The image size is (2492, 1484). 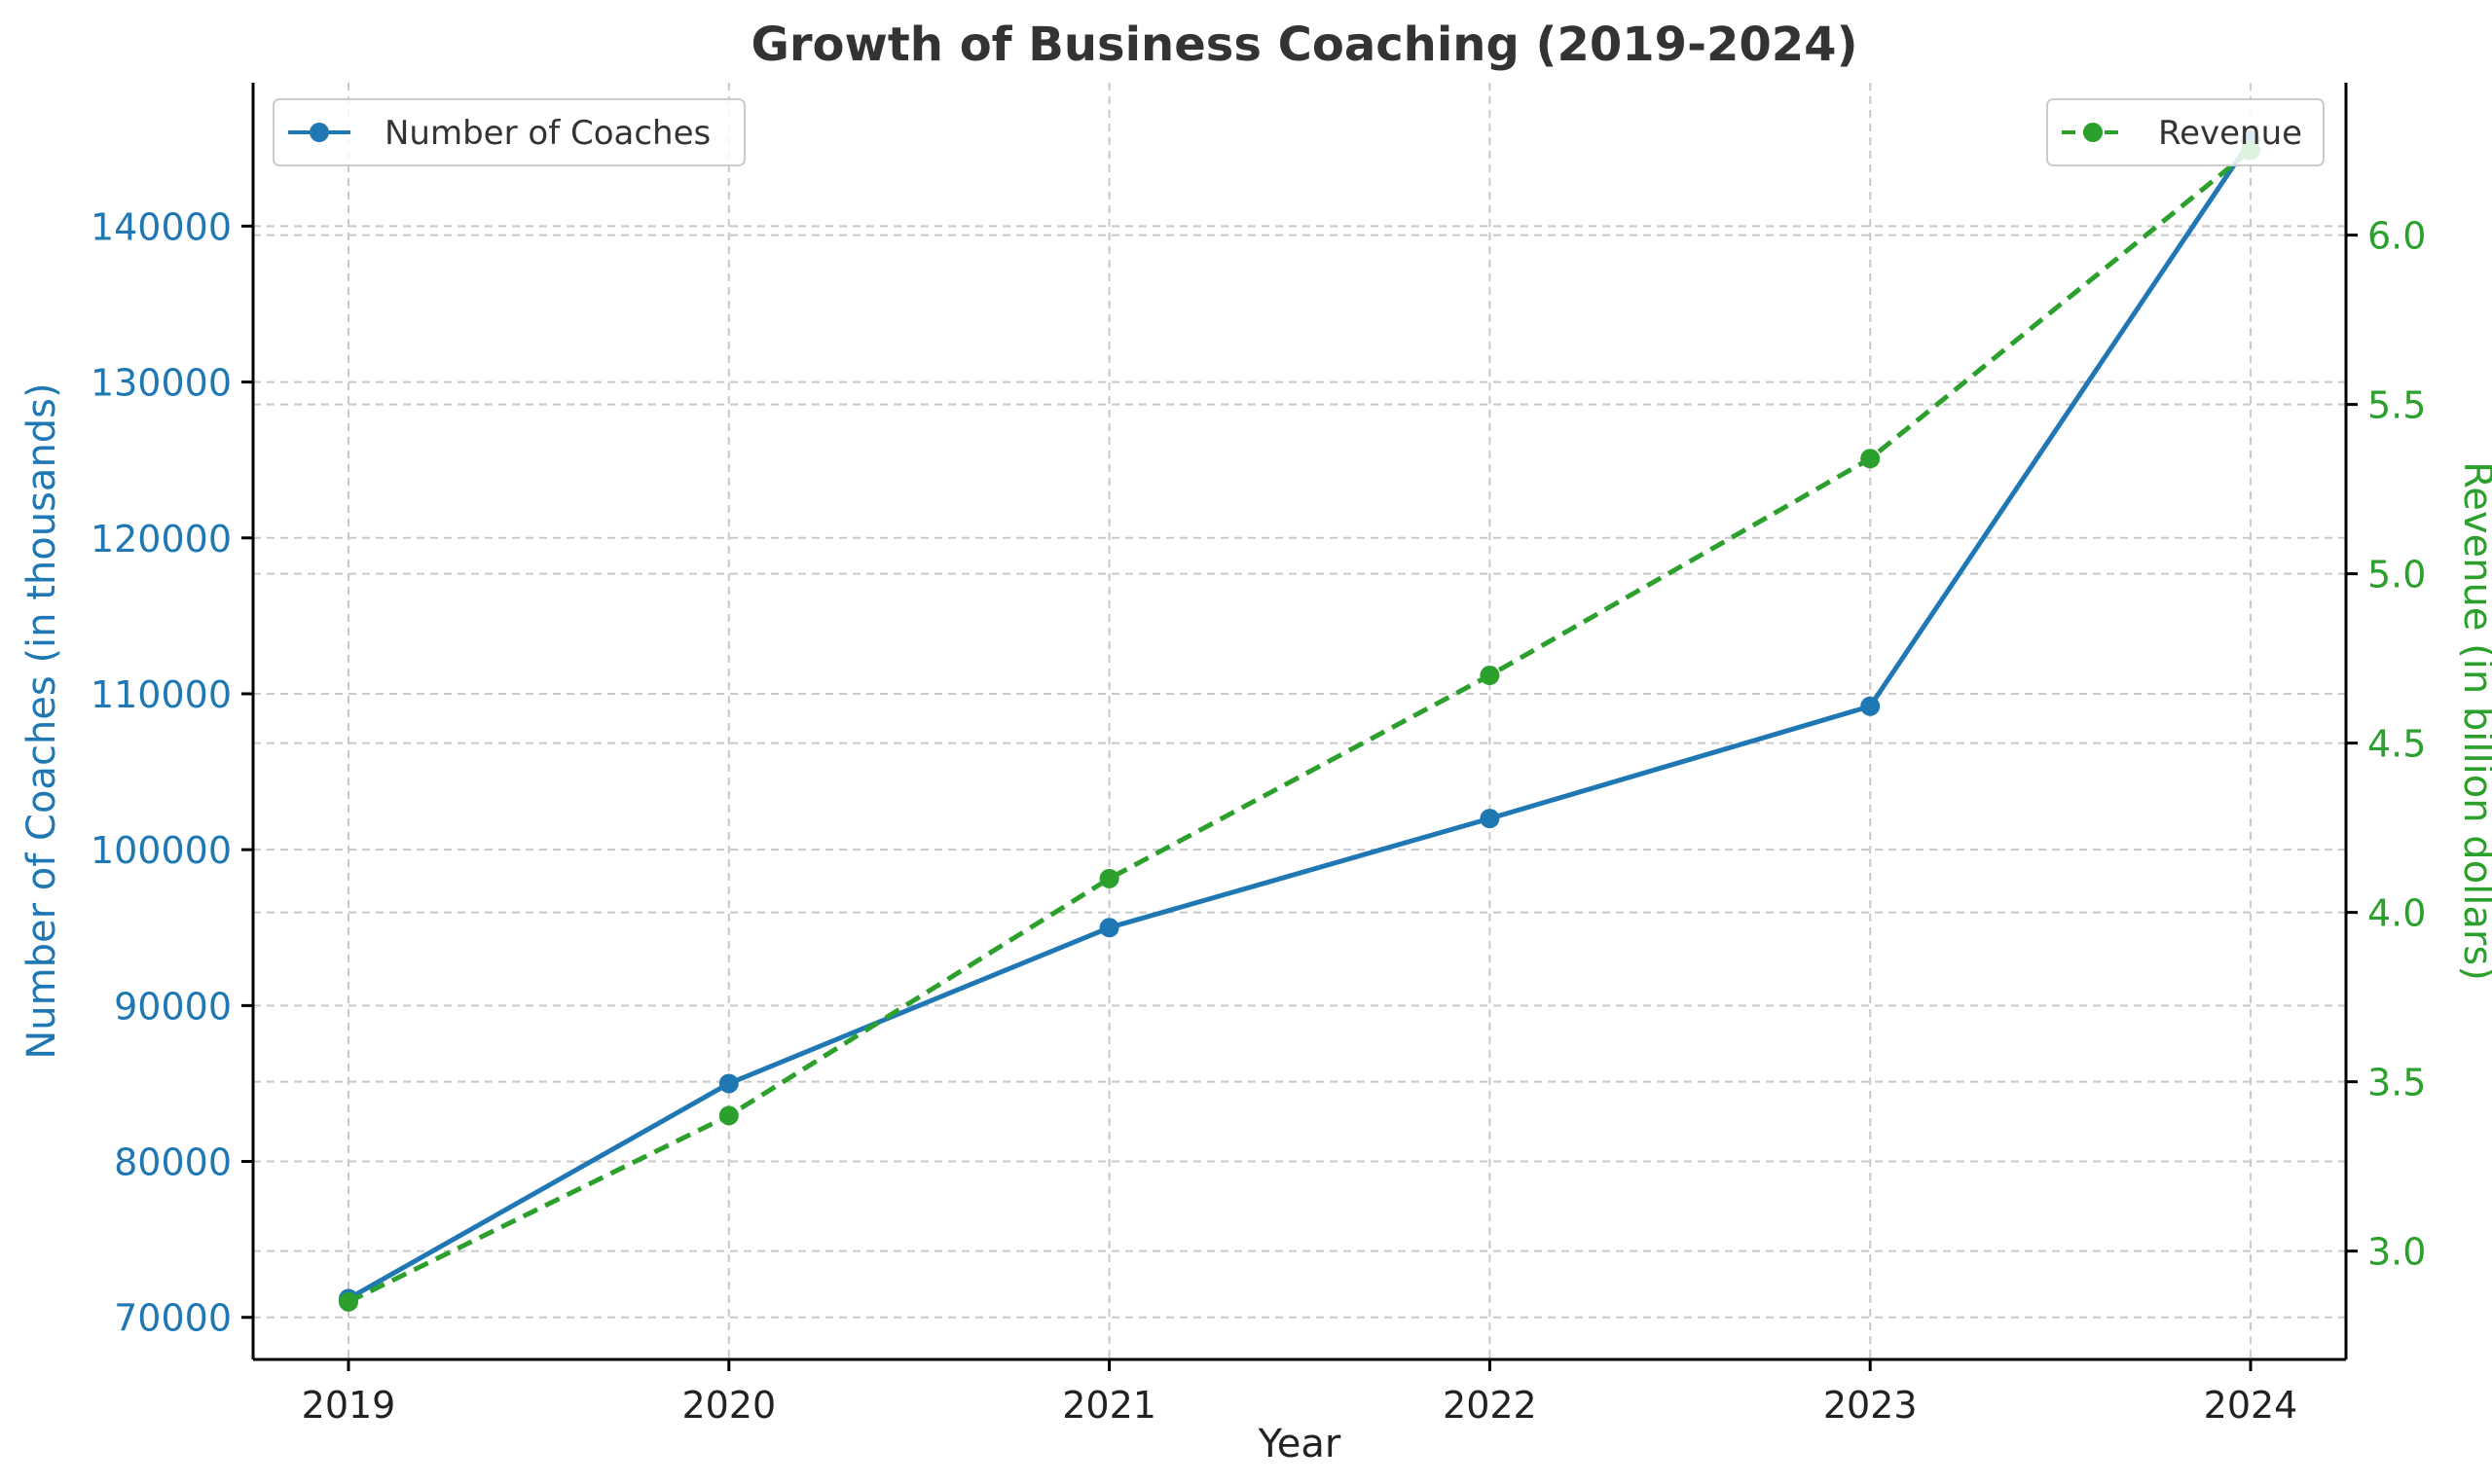 I want to click on legend-right: Revenue, so click(x=2185, y=132).